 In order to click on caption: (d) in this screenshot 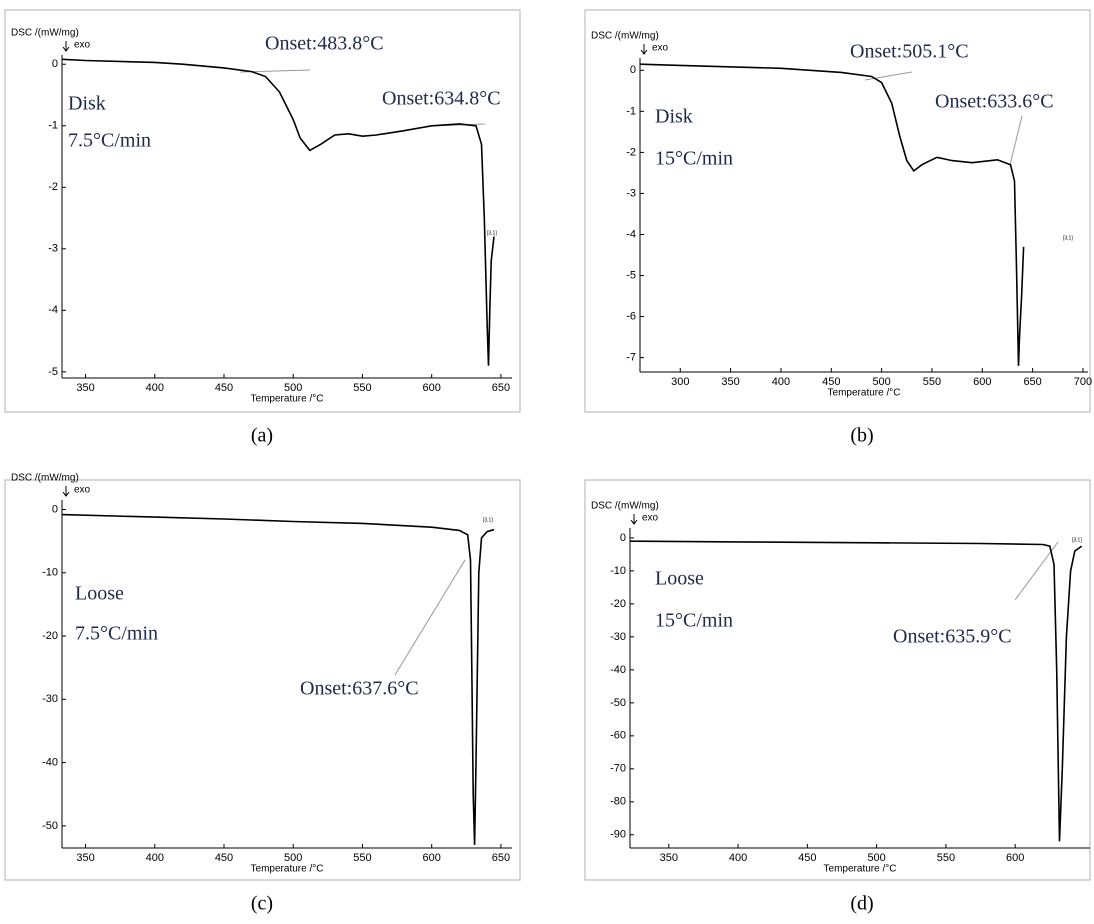, I will do `click(861, 904)`.